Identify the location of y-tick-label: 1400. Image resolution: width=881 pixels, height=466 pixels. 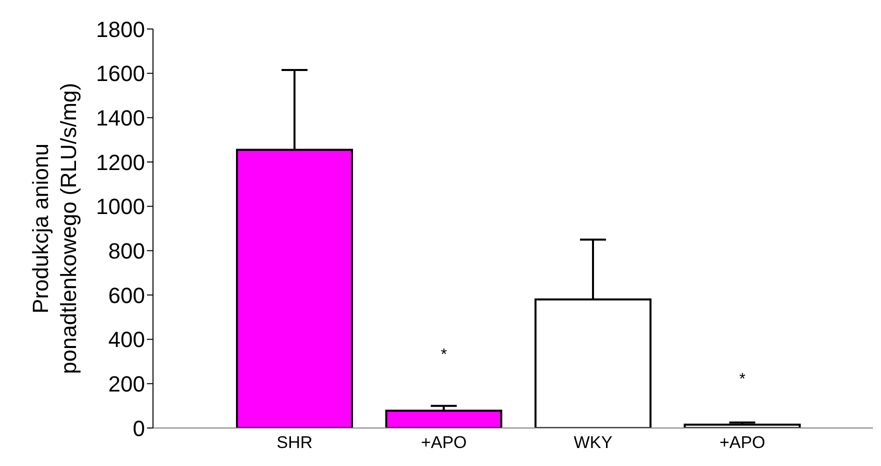
(120, 117).